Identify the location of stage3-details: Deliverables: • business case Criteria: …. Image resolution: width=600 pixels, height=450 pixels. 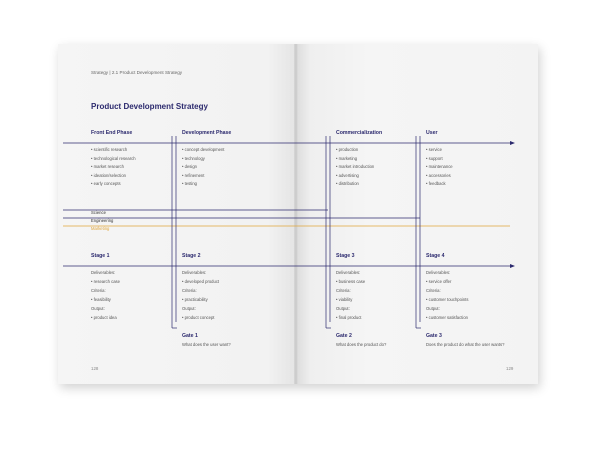
(351, 295).